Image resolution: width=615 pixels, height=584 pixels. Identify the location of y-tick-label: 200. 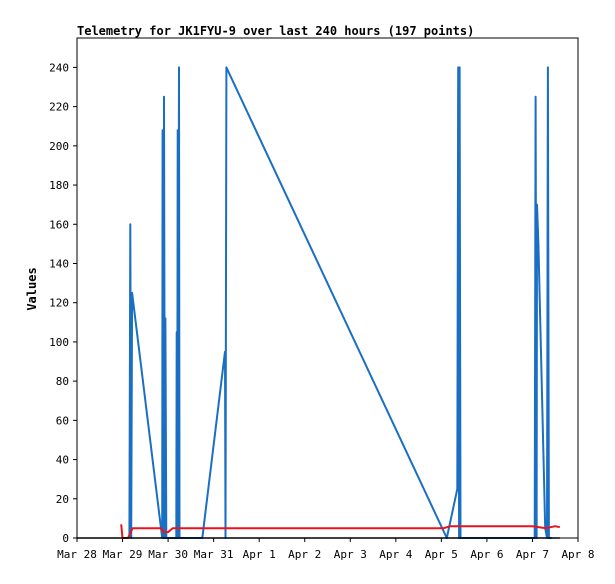
(59, 146).